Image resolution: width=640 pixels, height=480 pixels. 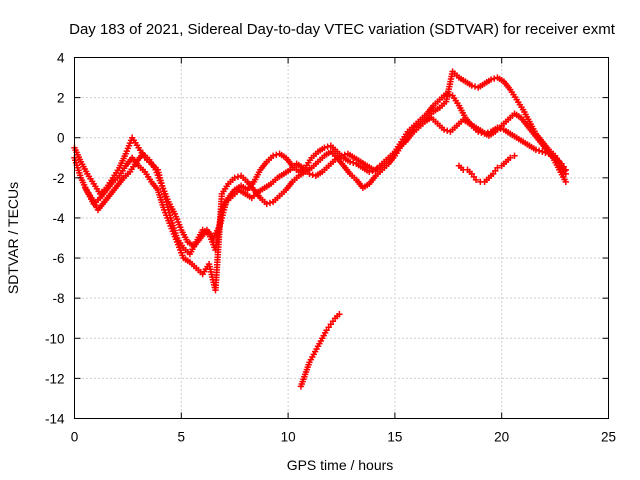 I want to click on x-tick-label: 10, so click(x=288, y=437).